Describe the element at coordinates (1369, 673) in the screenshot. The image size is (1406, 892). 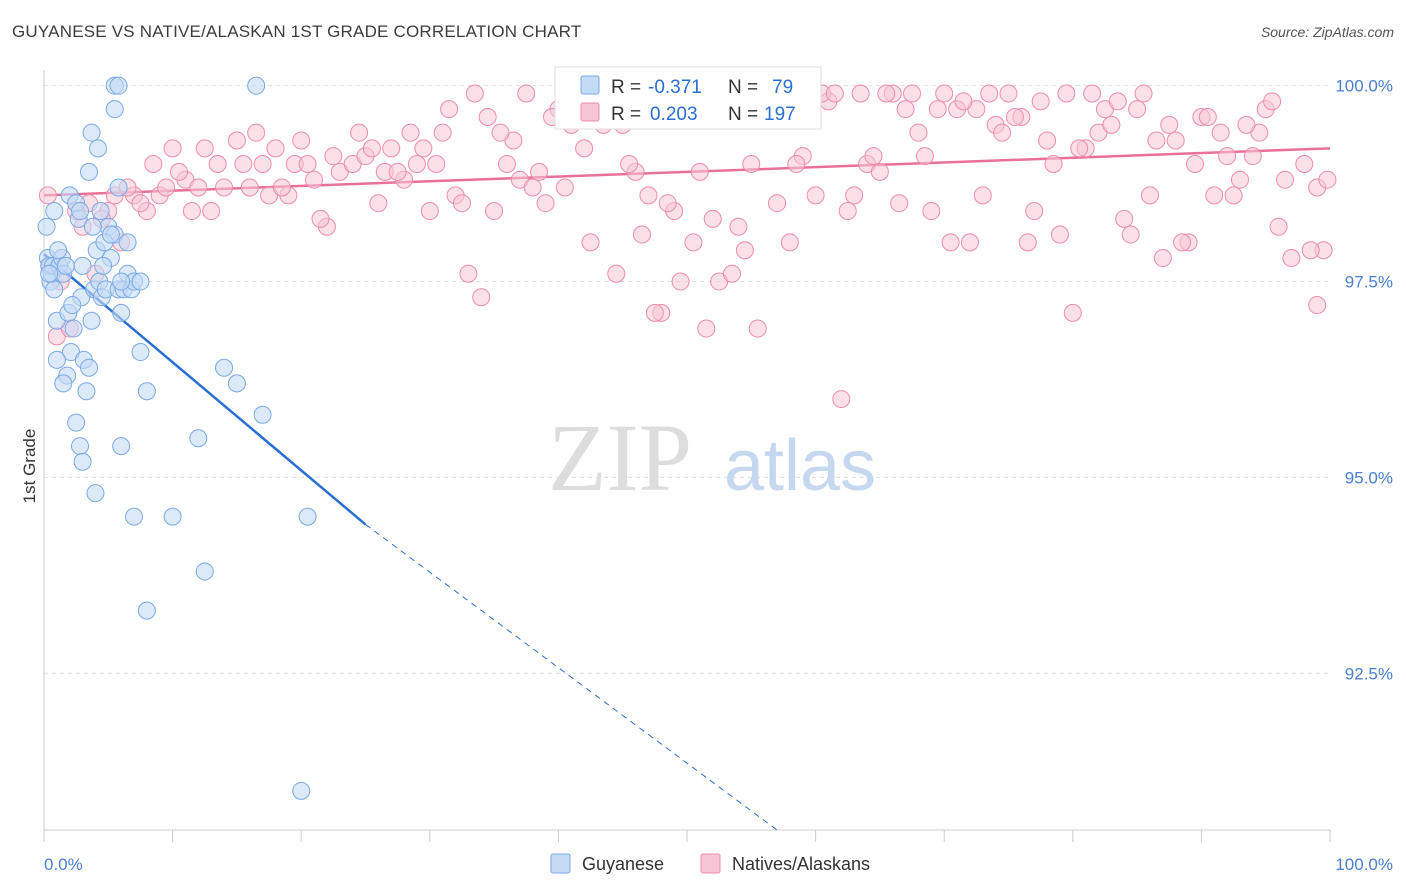
I see `y-tick-label: 92.5%` at that location.